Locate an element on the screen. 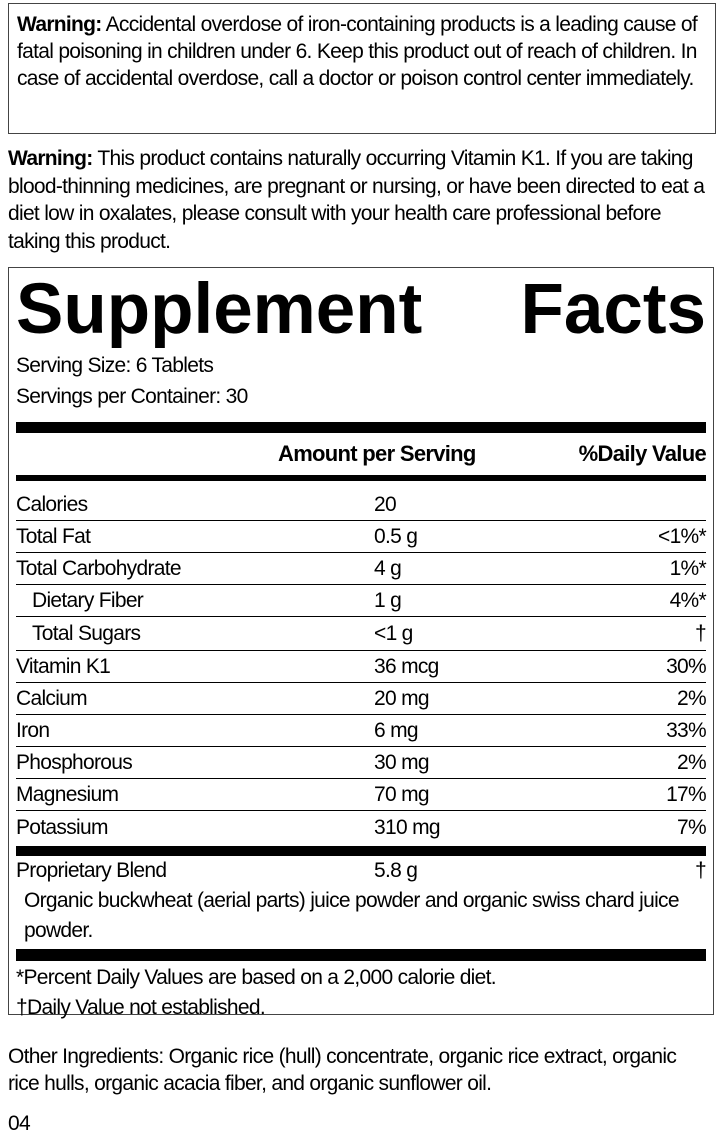  nutrient-row: Magnesium 70 mg 17% is located at coordinates (361, 795).